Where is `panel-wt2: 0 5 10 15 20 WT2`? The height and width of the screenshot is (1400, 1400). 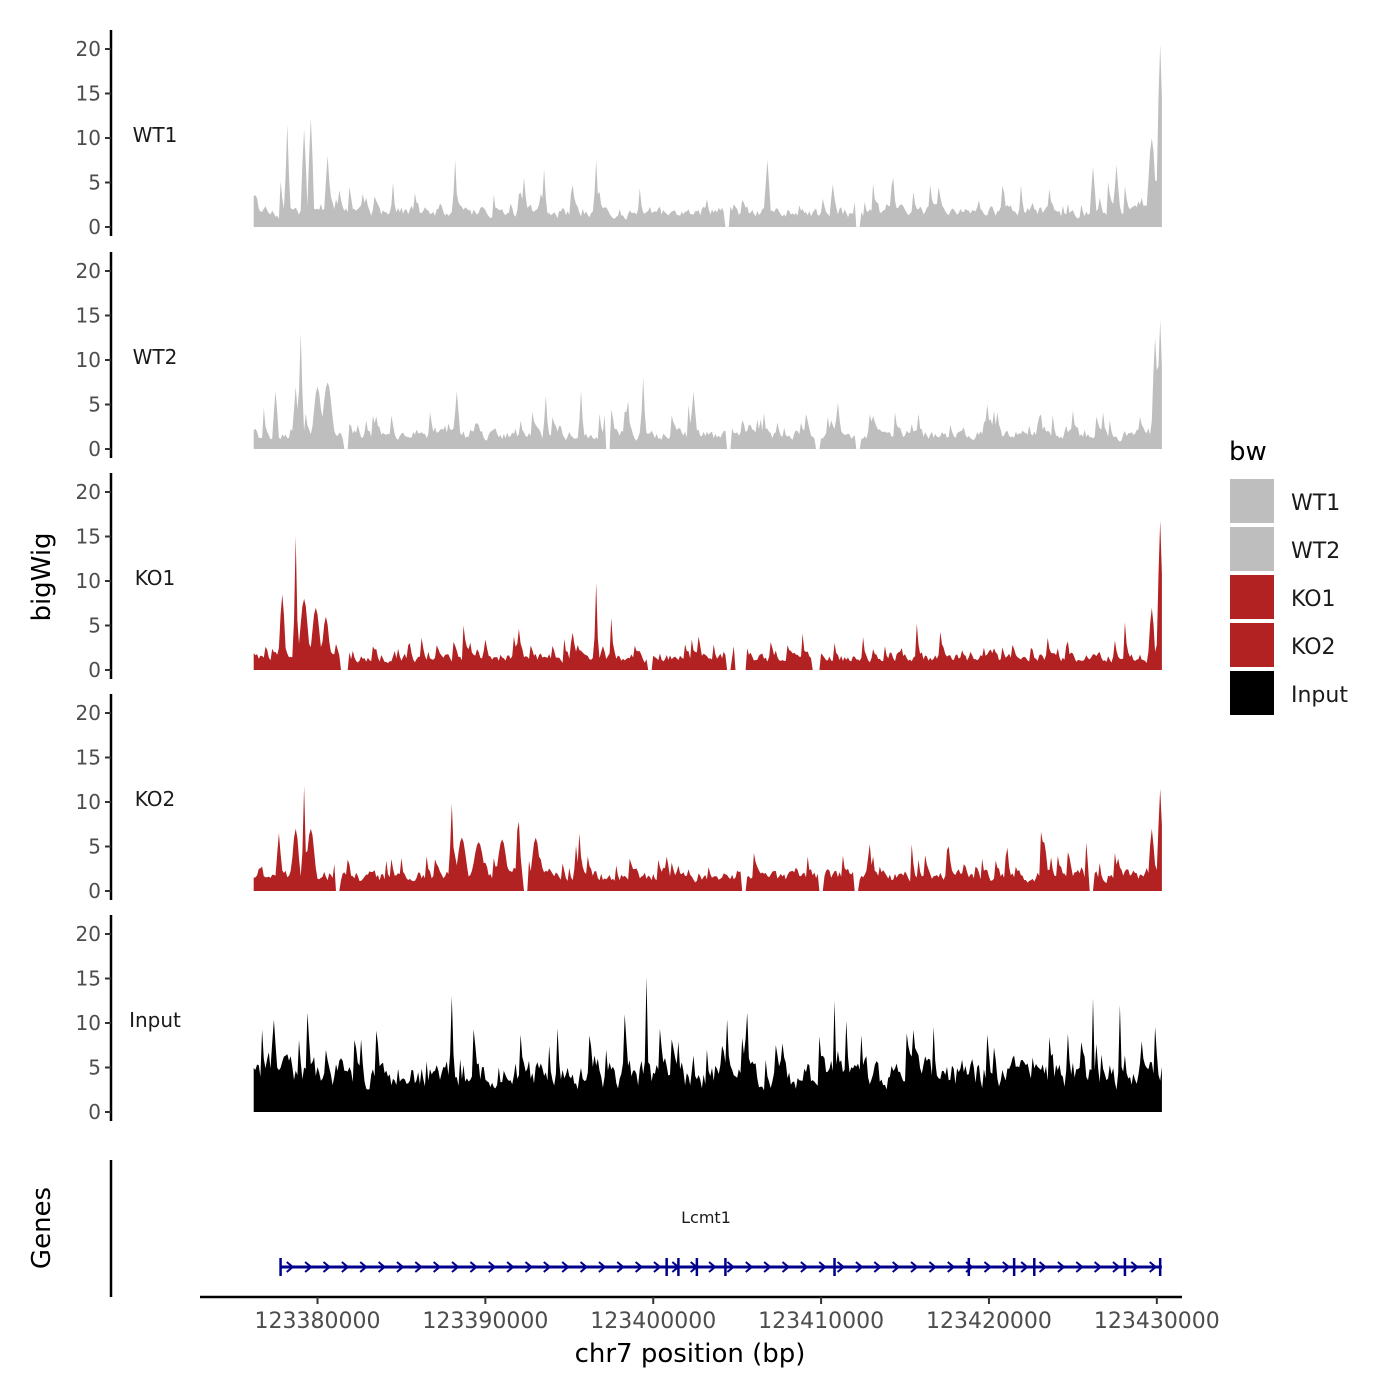 panel-wt2: 0 5 10 15 20 WT2 is located at coordinates (619, 356).